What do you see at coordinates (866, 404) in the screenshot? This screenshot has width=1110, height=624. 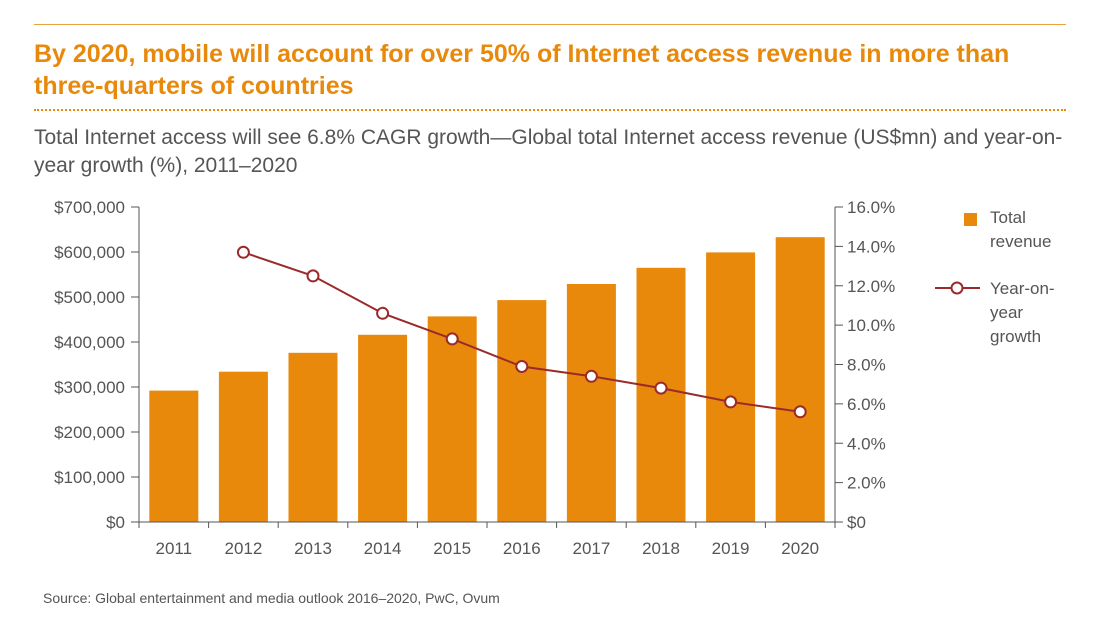 I see `right-tick-label: 6.0%` at bounding box center [866, 404].